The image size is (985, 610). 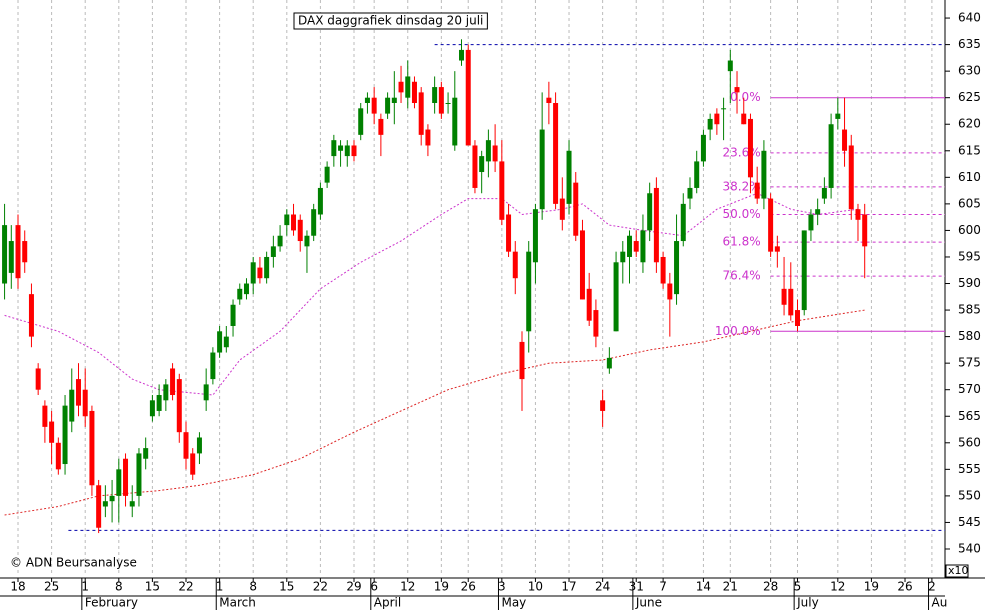 I want to click on y-tick-label: 585, so click(x=969, y=310).